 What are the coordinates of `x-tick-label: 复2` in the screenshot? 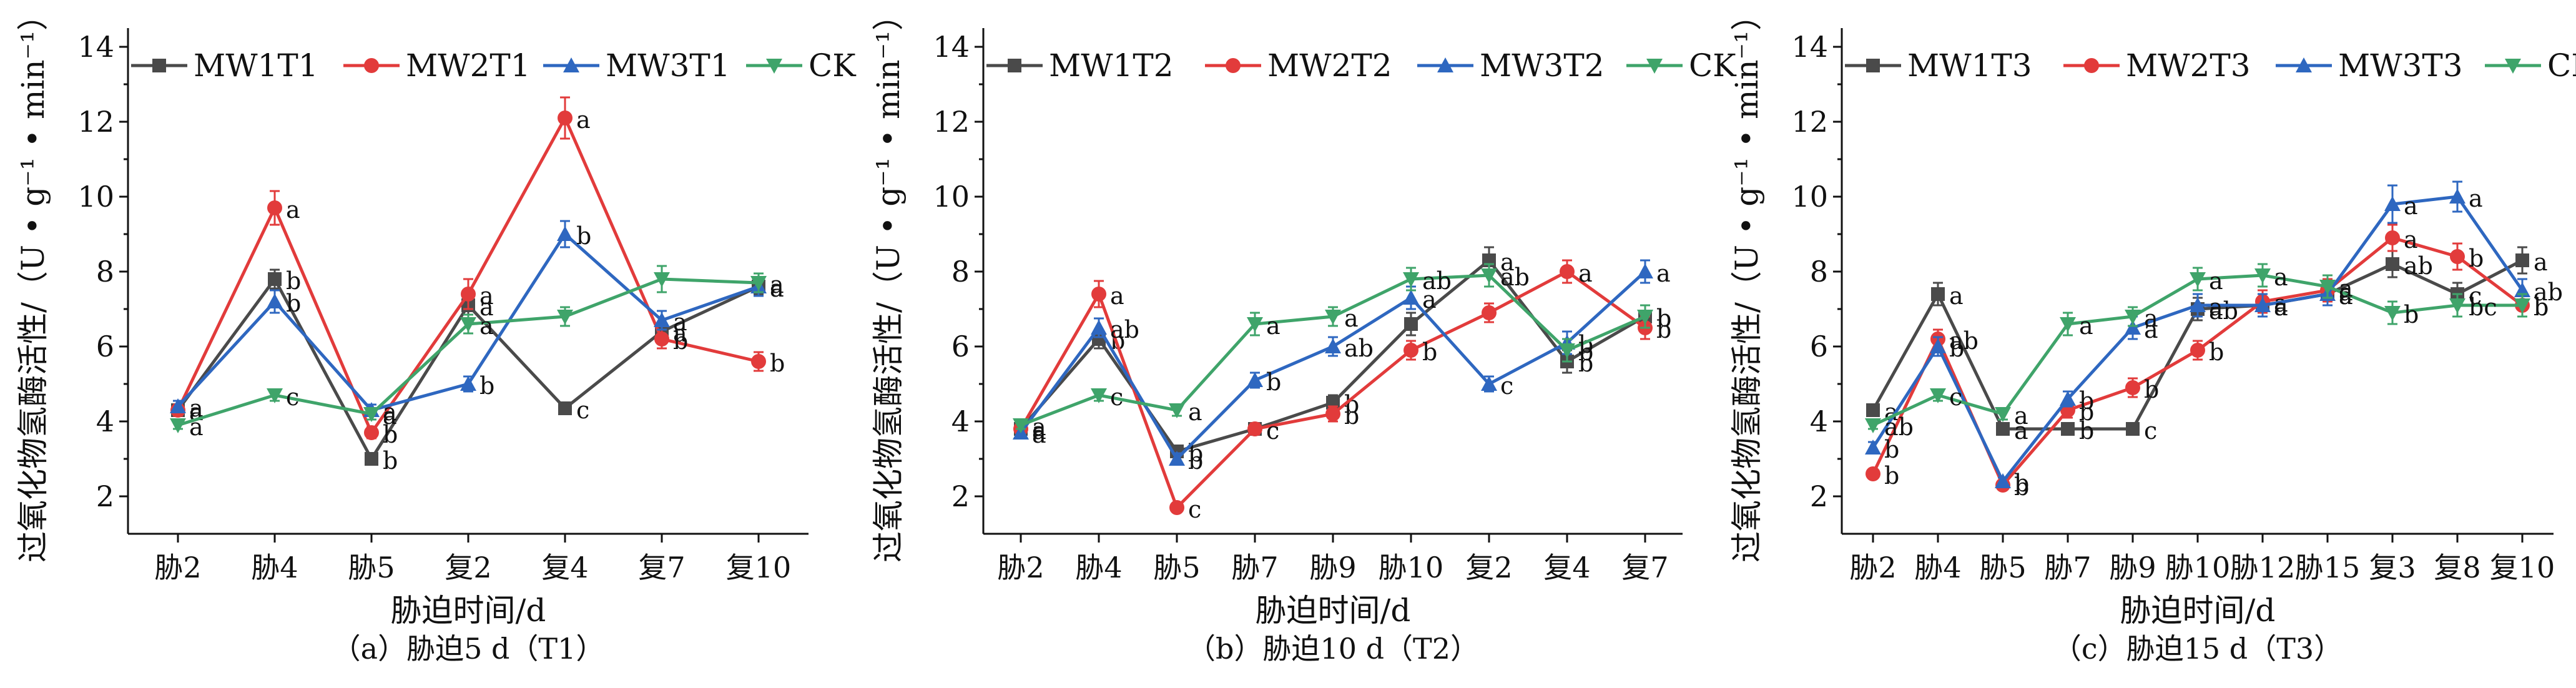 It's located at (468, 567).